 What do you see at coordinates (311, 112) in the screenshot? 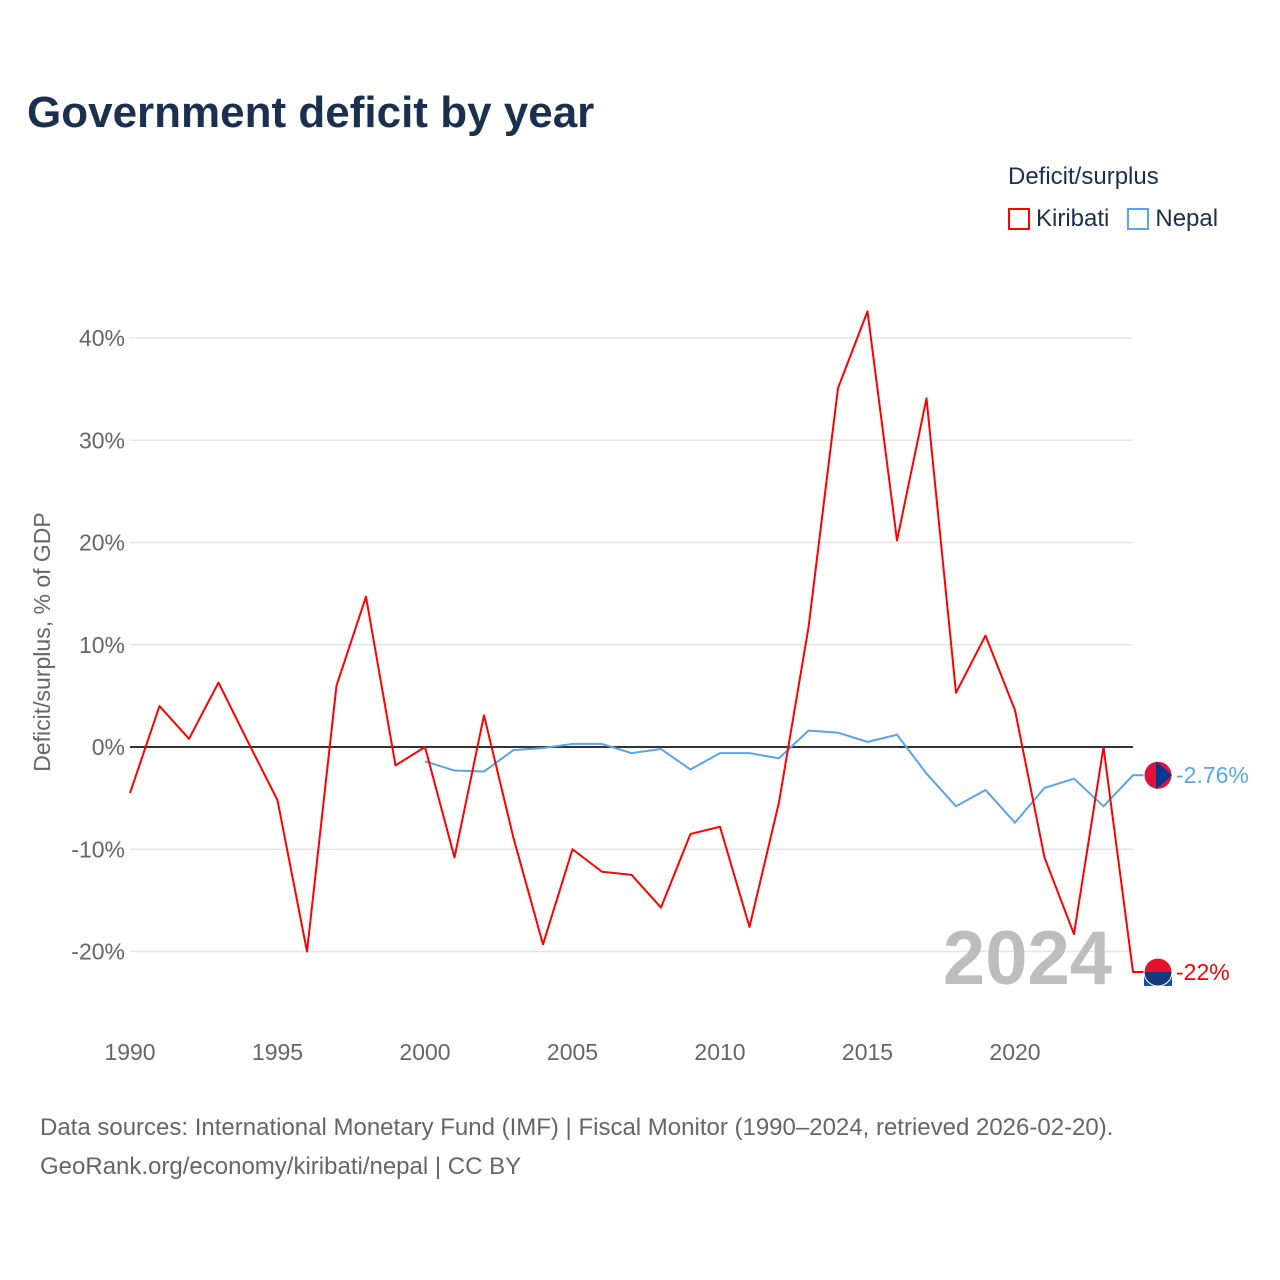
I see `chart-title: Government deficit by year` at bounding box center [311, 112].